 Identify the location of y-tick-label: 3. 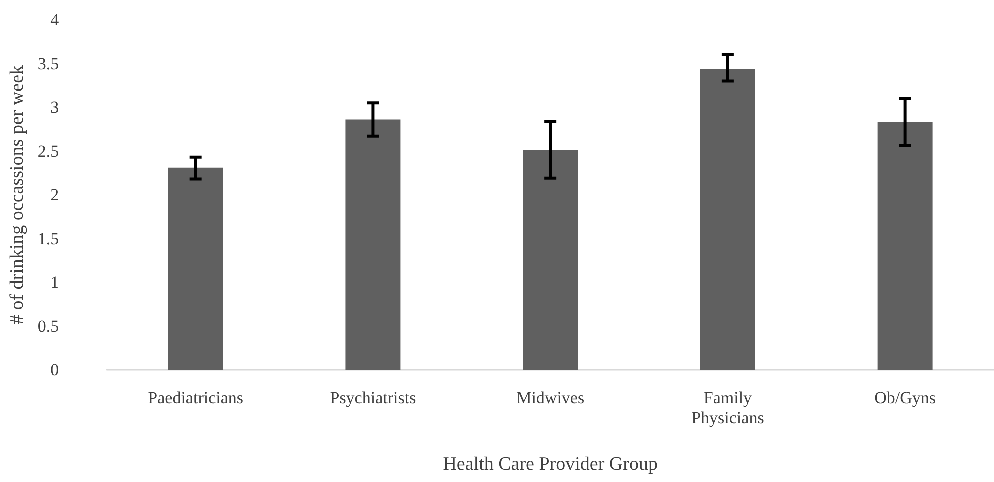
(55, 107).